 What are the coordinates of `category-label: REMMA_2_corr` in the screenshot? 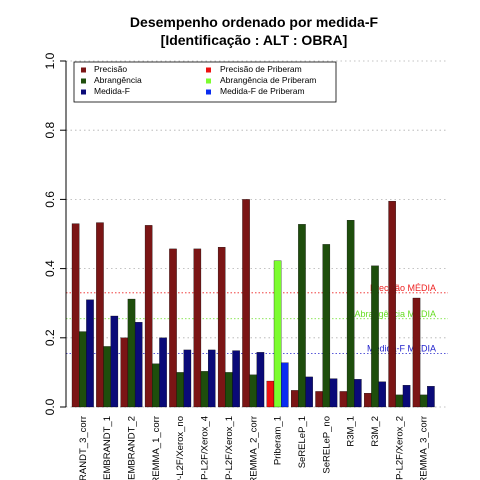 It's located at (253, 448).